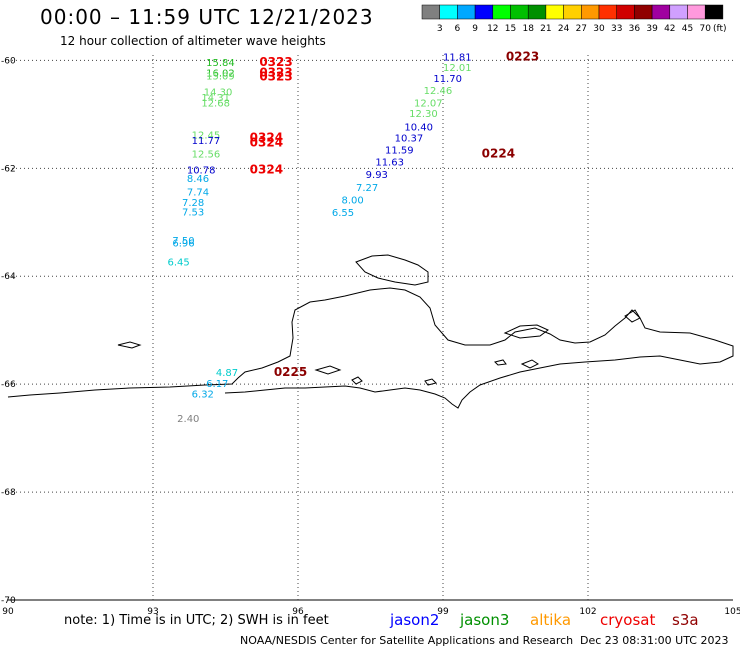  Describe the element at coordinates (581, 29) in the screenshot. I see `colorbar-tick-label: 27` at that location.